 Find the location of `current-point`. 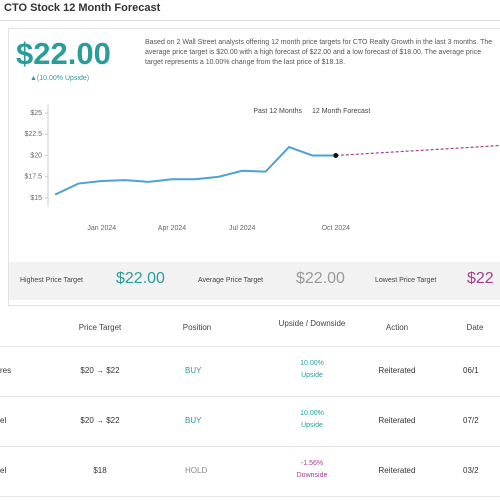

current-point is located at coordinates (336, 155).